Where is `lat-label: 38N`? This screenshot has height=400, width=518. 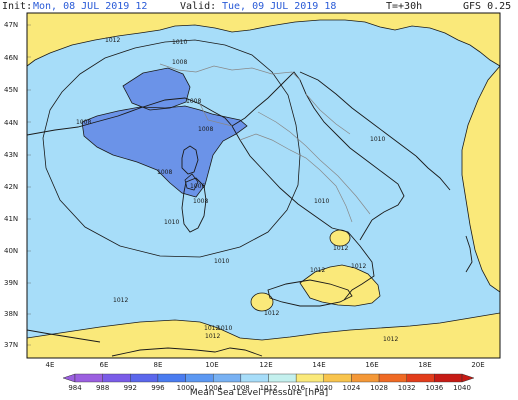 lat-label: 38N is located at coordinates (11, 314).